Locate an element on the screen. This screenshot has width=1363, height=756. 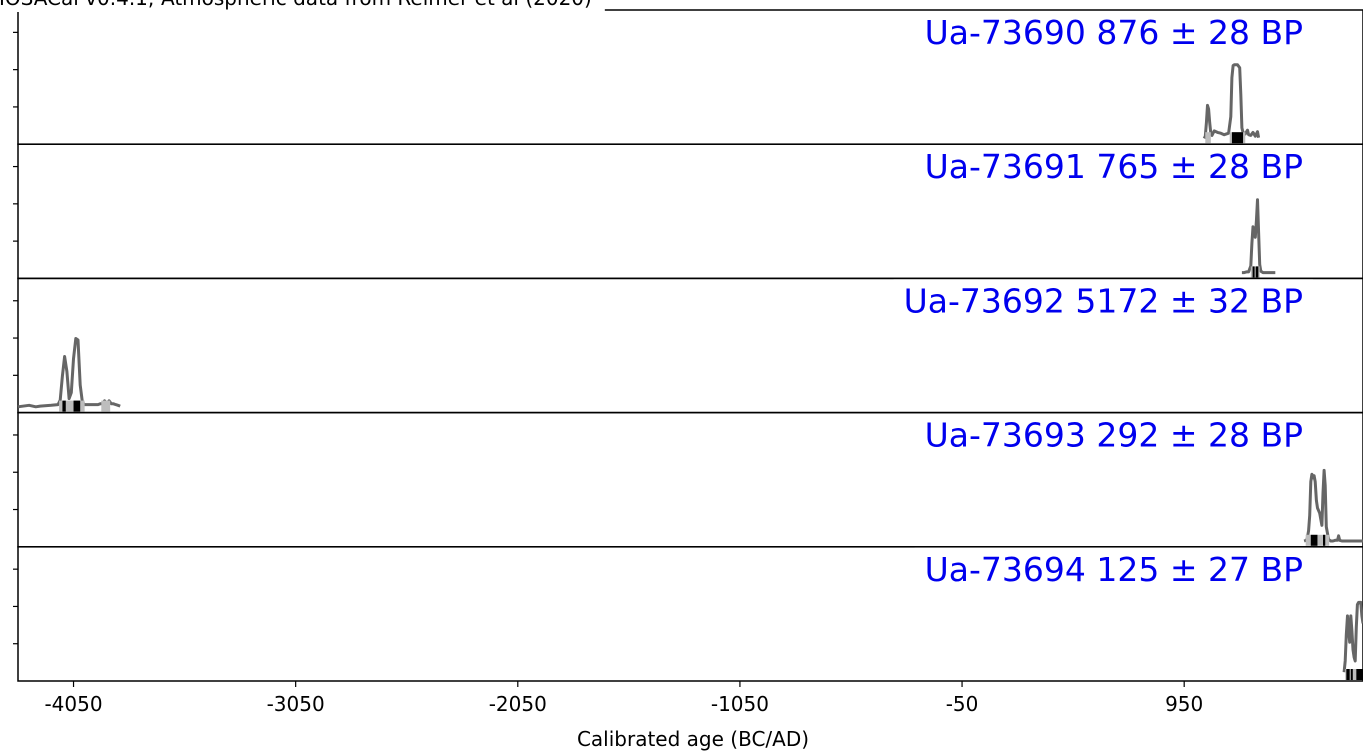
x-tick-label: -1050 is located at coordinates (740, 704).